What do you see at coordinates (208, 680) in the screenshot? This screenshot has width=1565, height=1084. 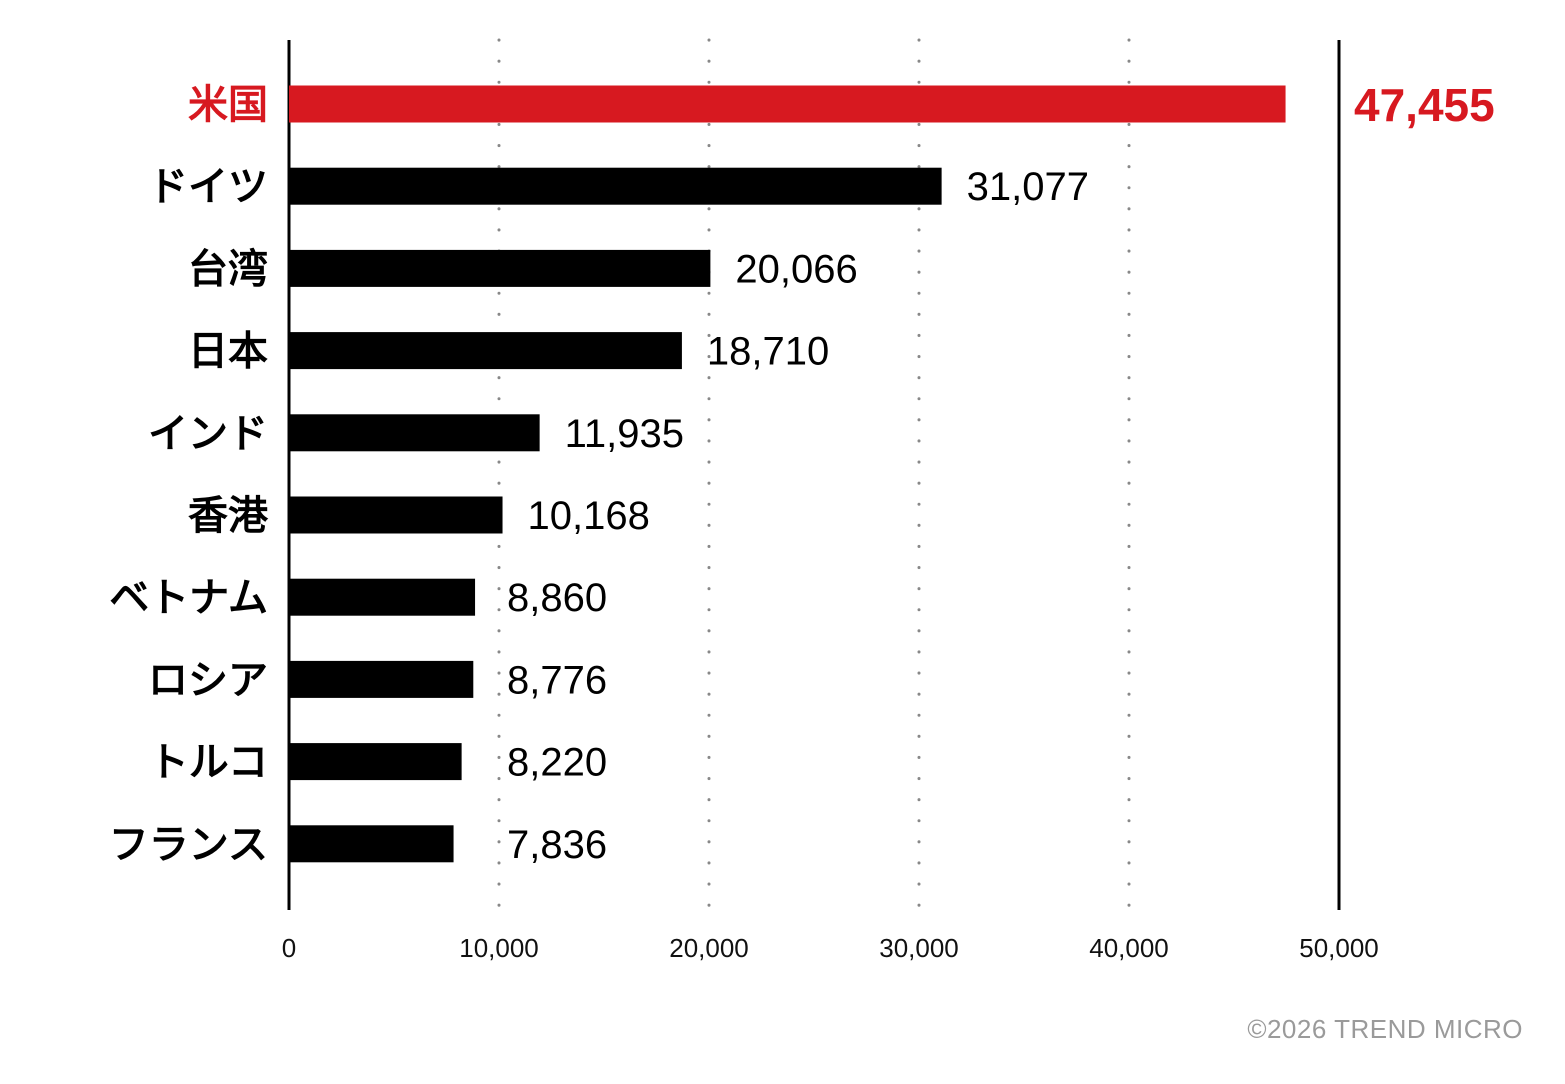 I see `category-label: ロシア` at bounding box center [208, 680].